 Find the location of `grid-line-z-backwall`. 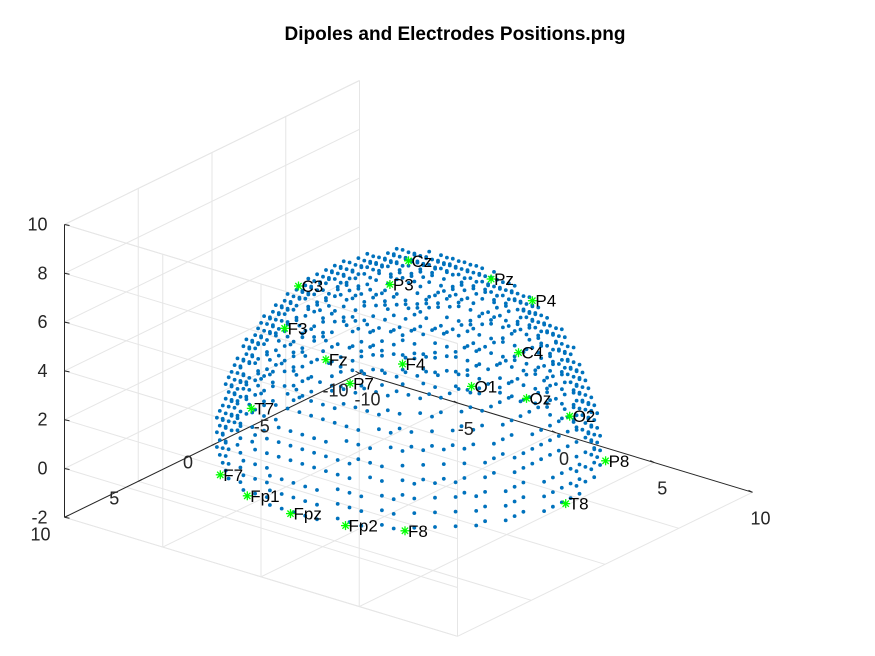

grid-line-z-backwall is located at coordinates (261, 381).